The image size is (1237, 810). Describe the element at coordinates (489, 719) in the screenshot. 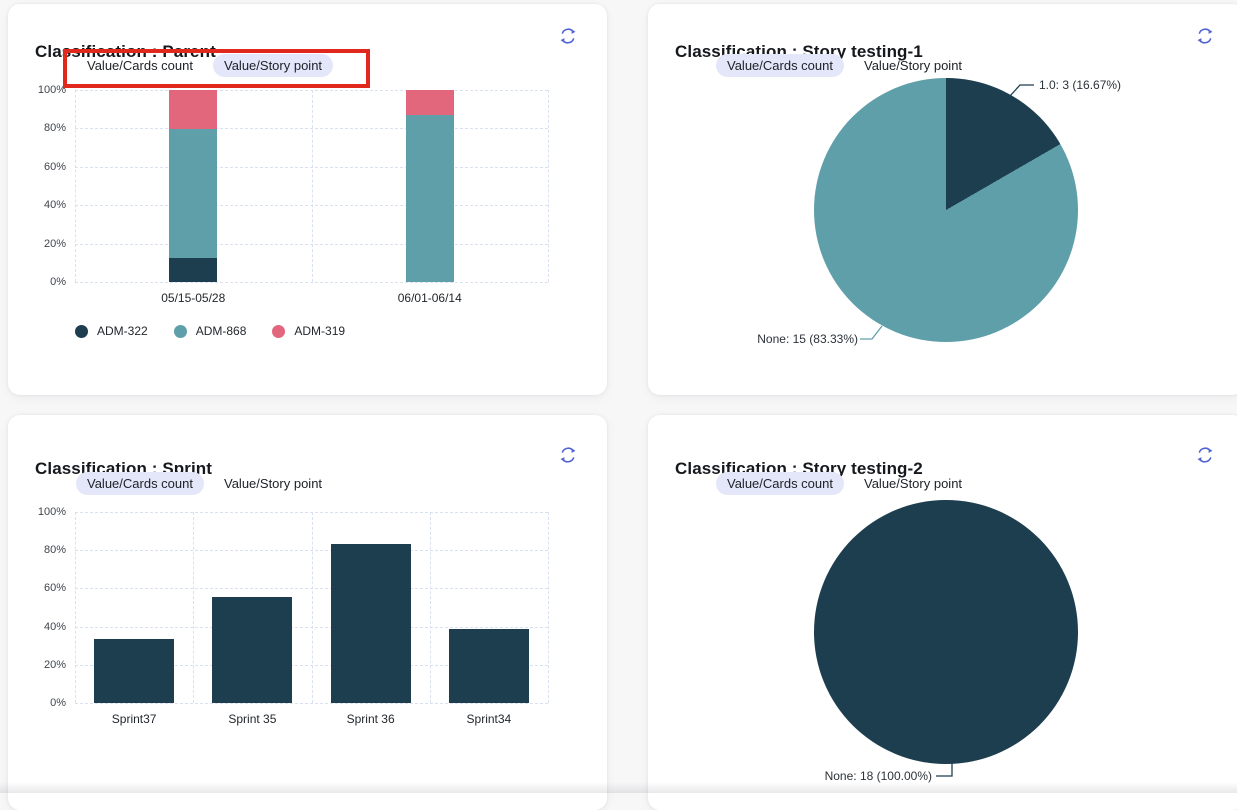

I see `x-axis-category-label: Sprint34` at that location.